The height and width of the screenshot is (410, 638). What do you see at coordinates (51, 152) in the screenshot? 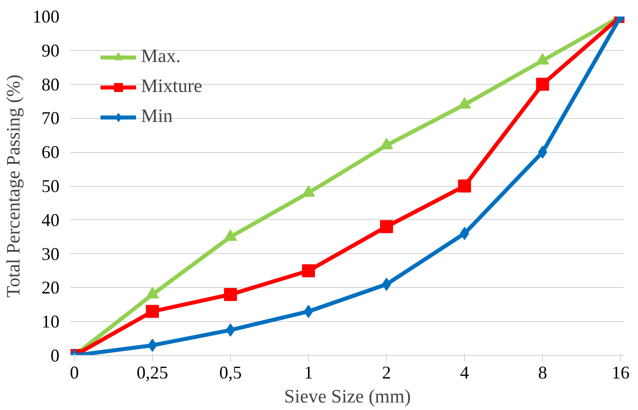
I see `y-tick-label: 60` at bounding box center [51, 152].